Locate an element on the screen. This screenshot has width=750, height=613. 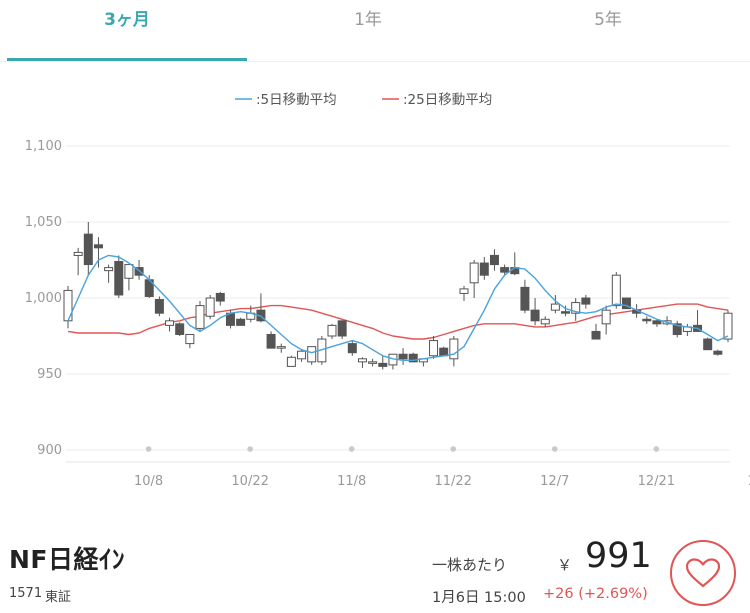
legend-ma25-label: :25日移動平均 is located at coordinates (447, 100).